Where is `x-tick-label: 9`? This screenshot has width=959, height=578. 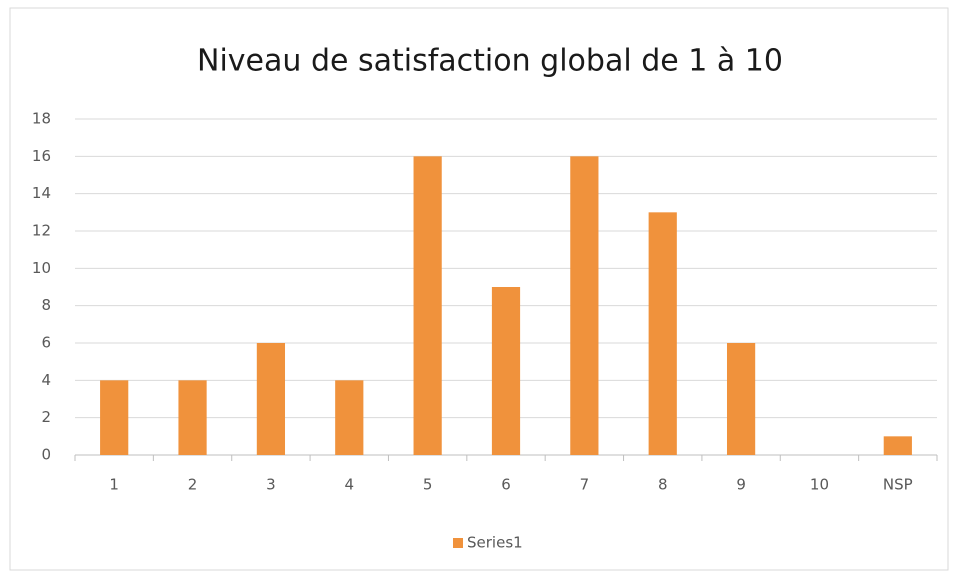
x-tick-label: 9 is located at coordinates (741, 485).